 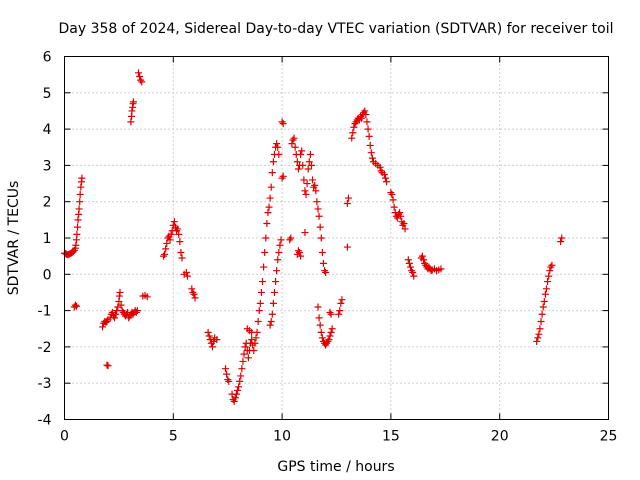 I want to click on y-tick-label: -4, so click(x=45, y=421).